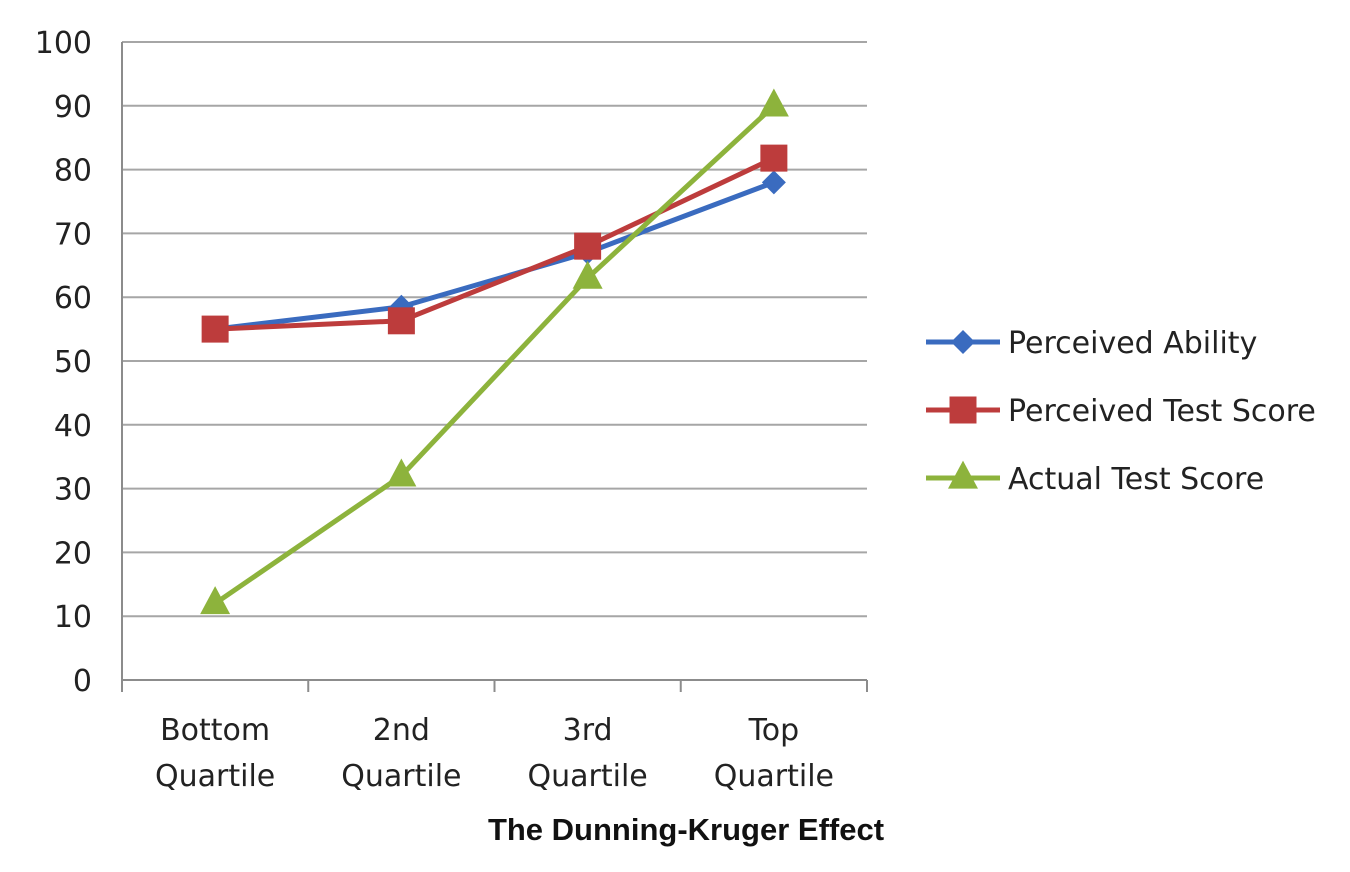  What do you see at coordinates (963, 410) in the screenshot?
I see `legend-marker-square` at bounding box center [963, 410].